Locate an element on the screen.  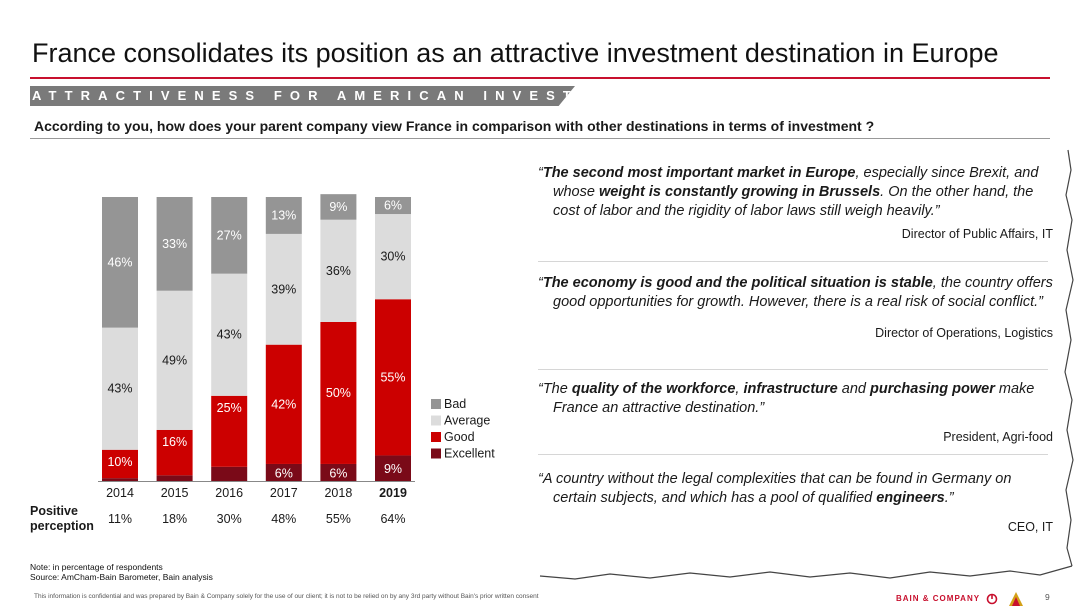
bar-value-label: 30% is located at coordinates (392, 257).